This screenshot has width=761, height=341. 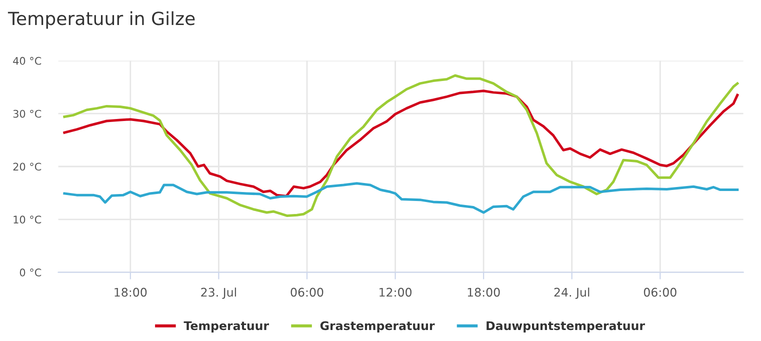 What do you see at coordinates (572, 293) in the screenshot?
I see `x-tick-label: 24. Jul` at bounding box center [572, 293].